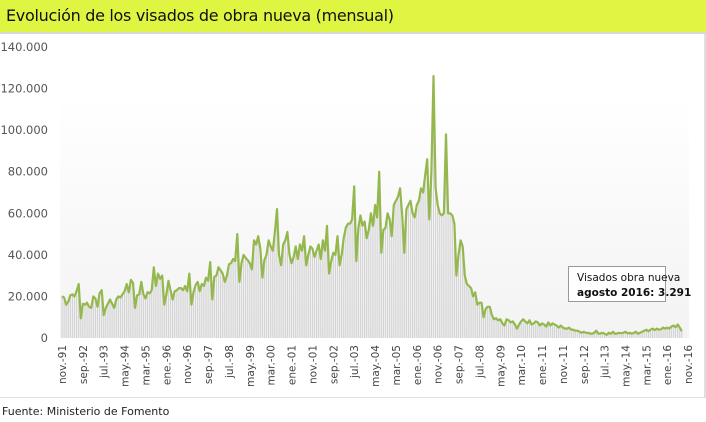 The height and width of the screenshot is (422, 706). What do you see at coordinates (313, 364) in the screenshot?
I see `x-tick-label: nov.-01` at bounding box center [313, 364].